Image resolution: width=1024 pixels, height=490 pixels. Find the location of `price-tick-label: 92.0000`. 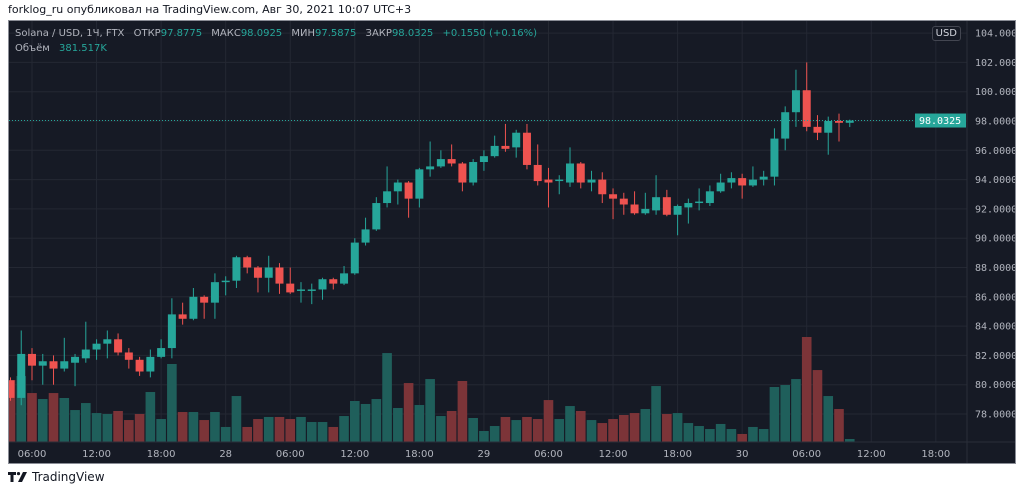

price-tick-label: 92.0000 is located at coordinates (995, 209).